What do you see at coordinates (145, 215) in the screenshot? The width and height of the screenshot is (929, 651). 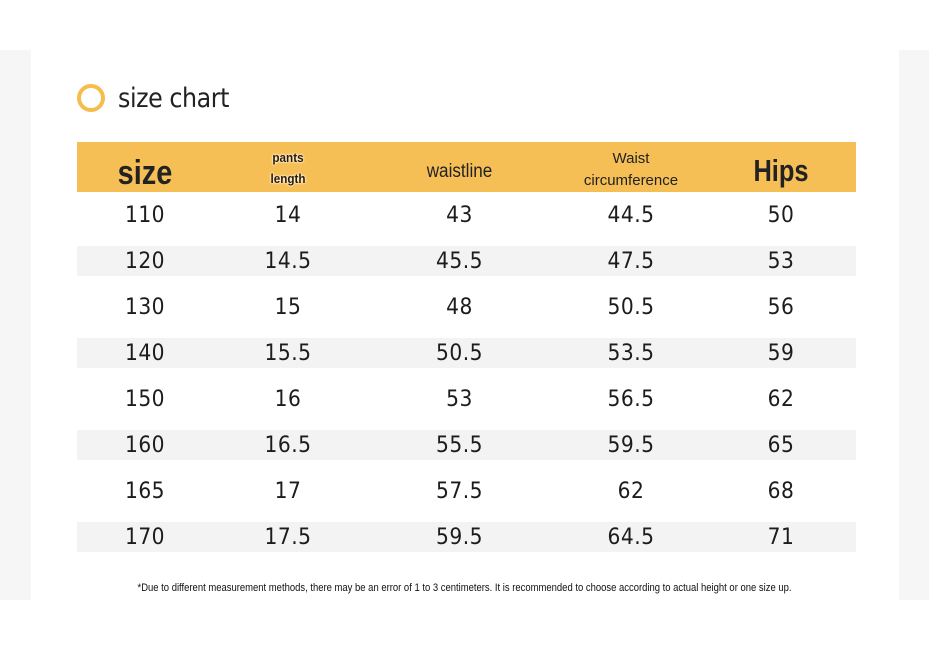 I see `cell-size: 110` at bounding box center [145, 215].